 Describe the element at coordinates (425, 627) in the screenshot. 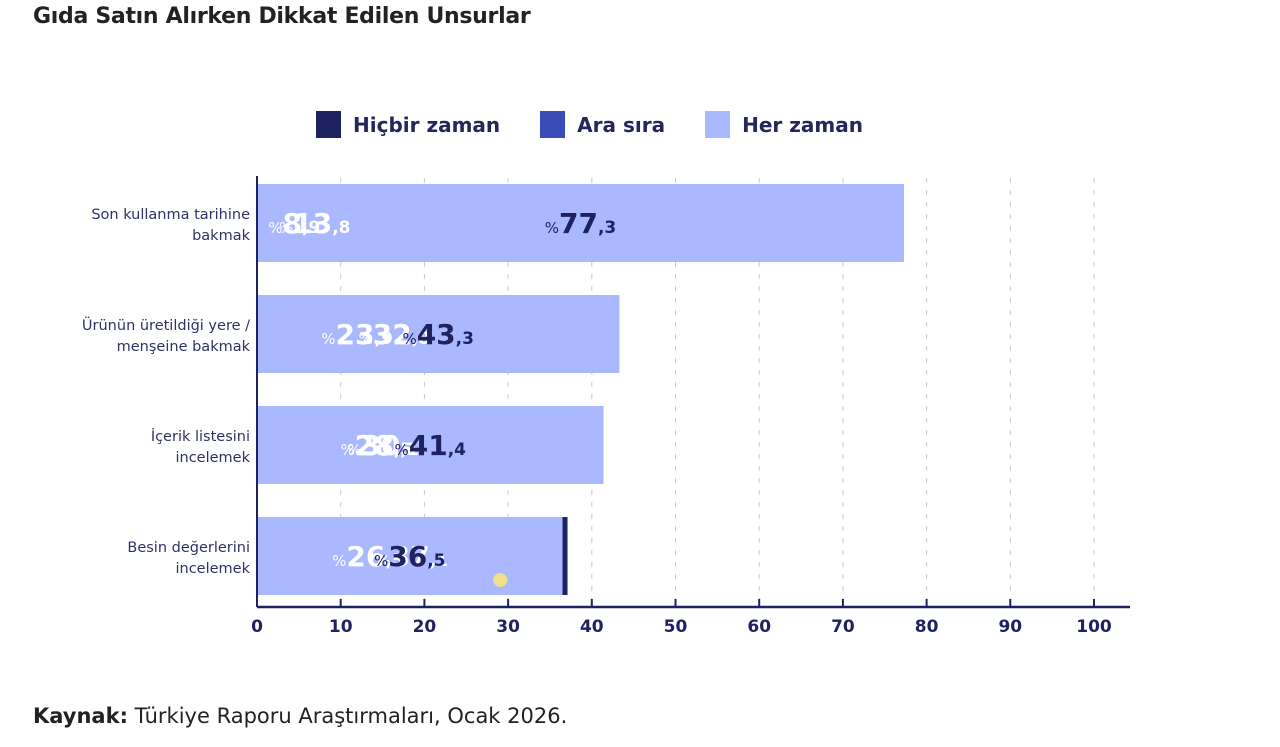

I see `x-tick-label: 20` at that location.